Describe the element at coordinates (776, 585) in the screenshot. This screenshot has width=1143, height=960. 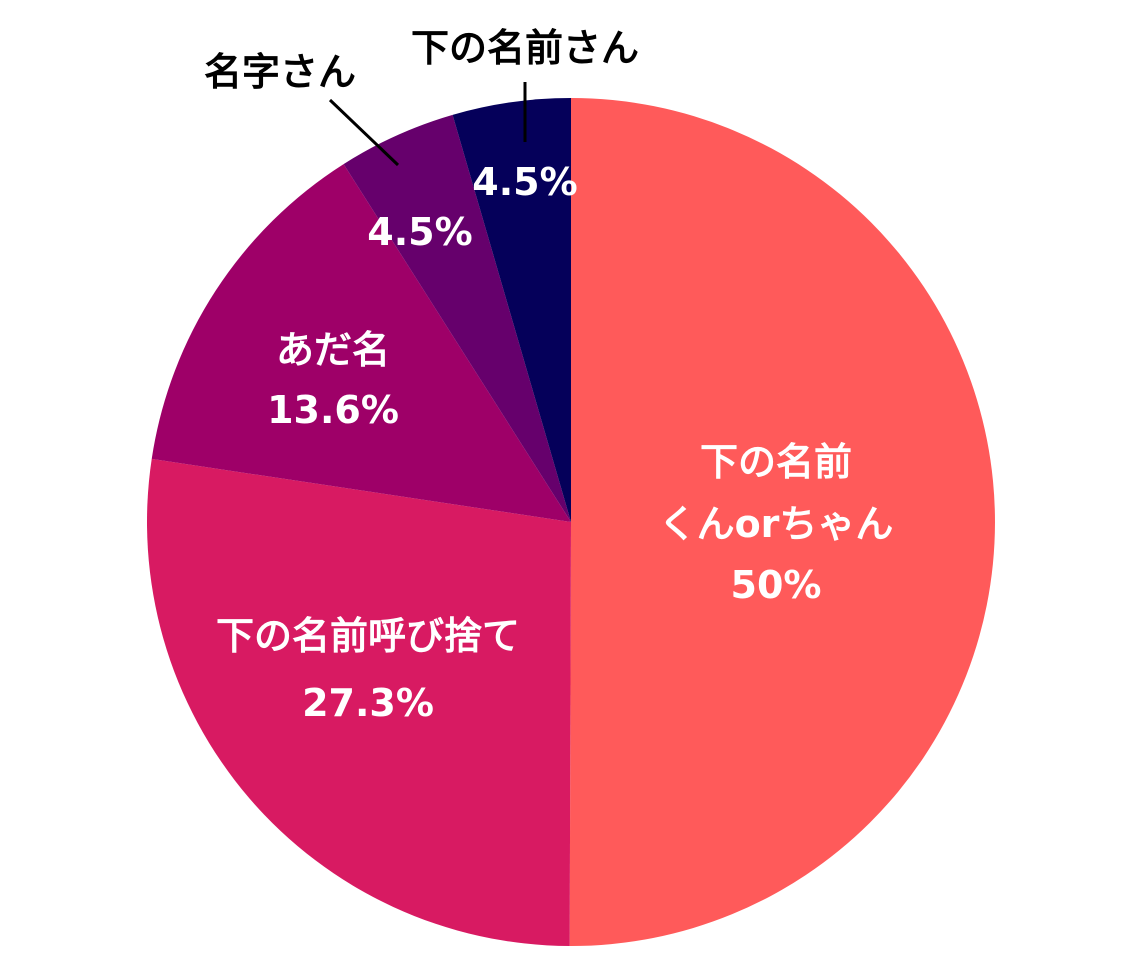
I see `slice-label: 50%` at that location.